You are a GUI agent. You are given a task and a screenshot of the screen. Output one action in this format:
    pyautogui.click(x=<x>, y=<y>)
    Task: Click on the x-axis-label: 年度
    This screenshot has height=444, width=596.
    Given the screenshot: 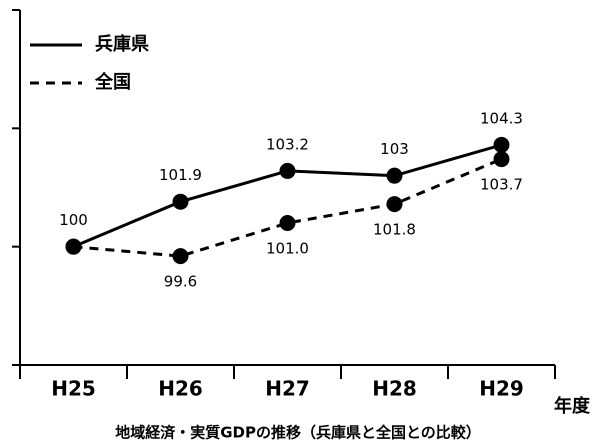 What is the action you would take?
    pyautogui.click(x=572, y=406)
    